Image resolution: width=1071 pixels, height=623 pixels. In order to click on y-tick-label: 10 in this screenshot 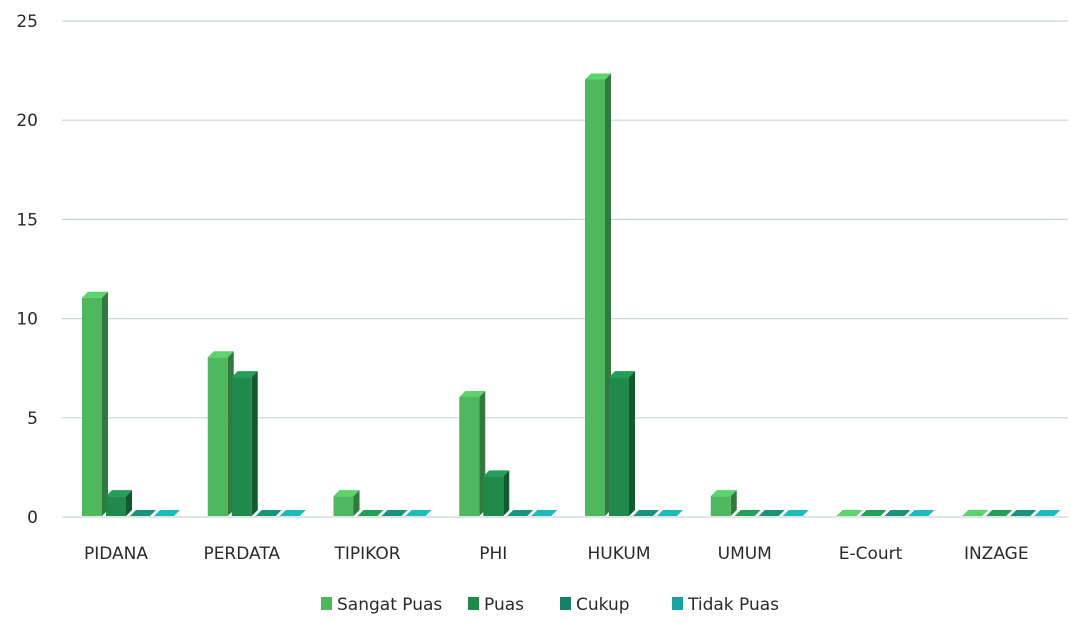, I will do `click(27, 320)`.